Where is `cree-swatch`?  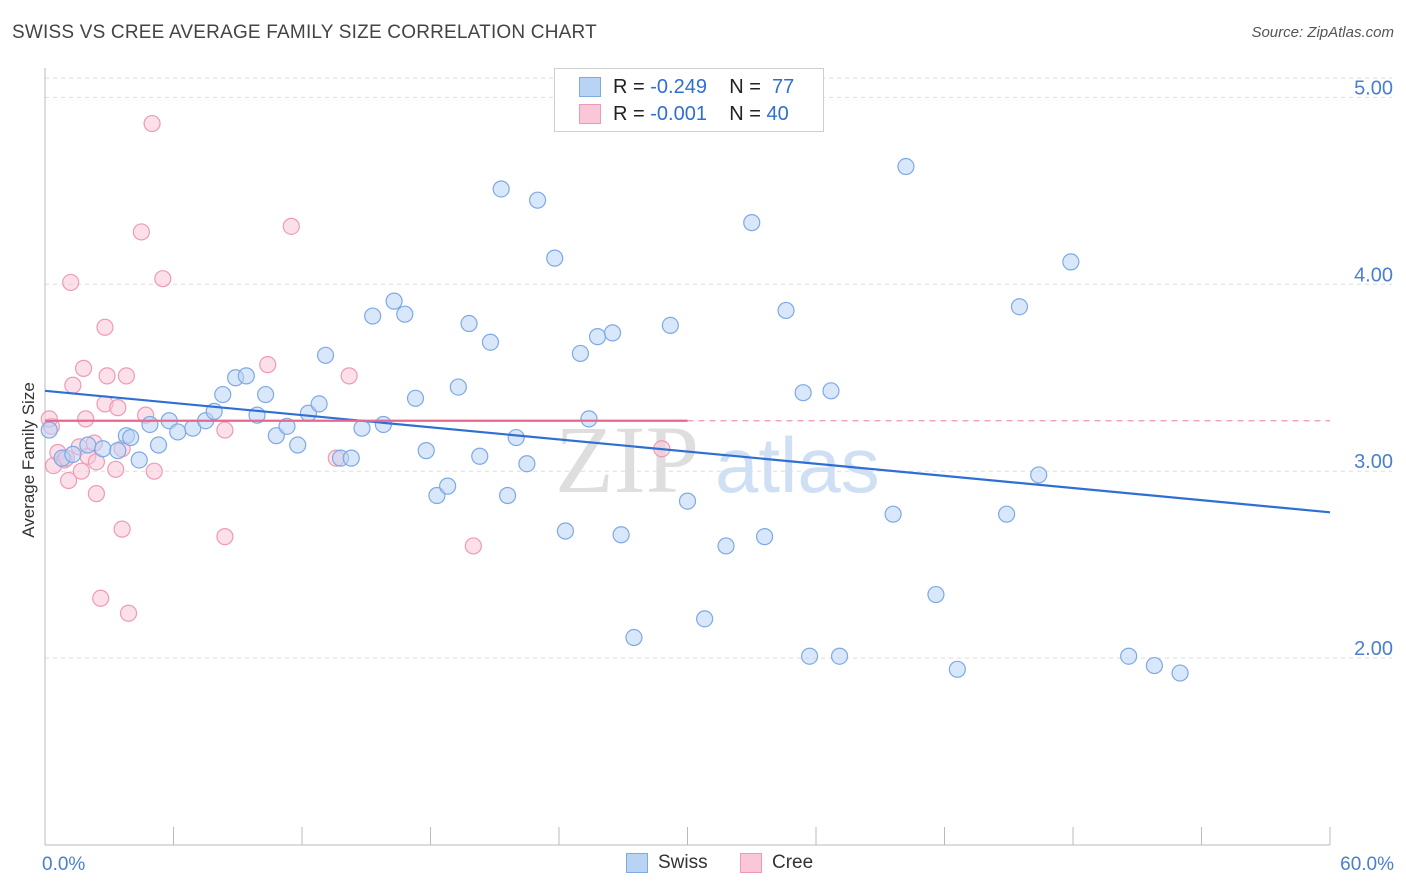
cree-swatch is located at coordinates (590, 114).